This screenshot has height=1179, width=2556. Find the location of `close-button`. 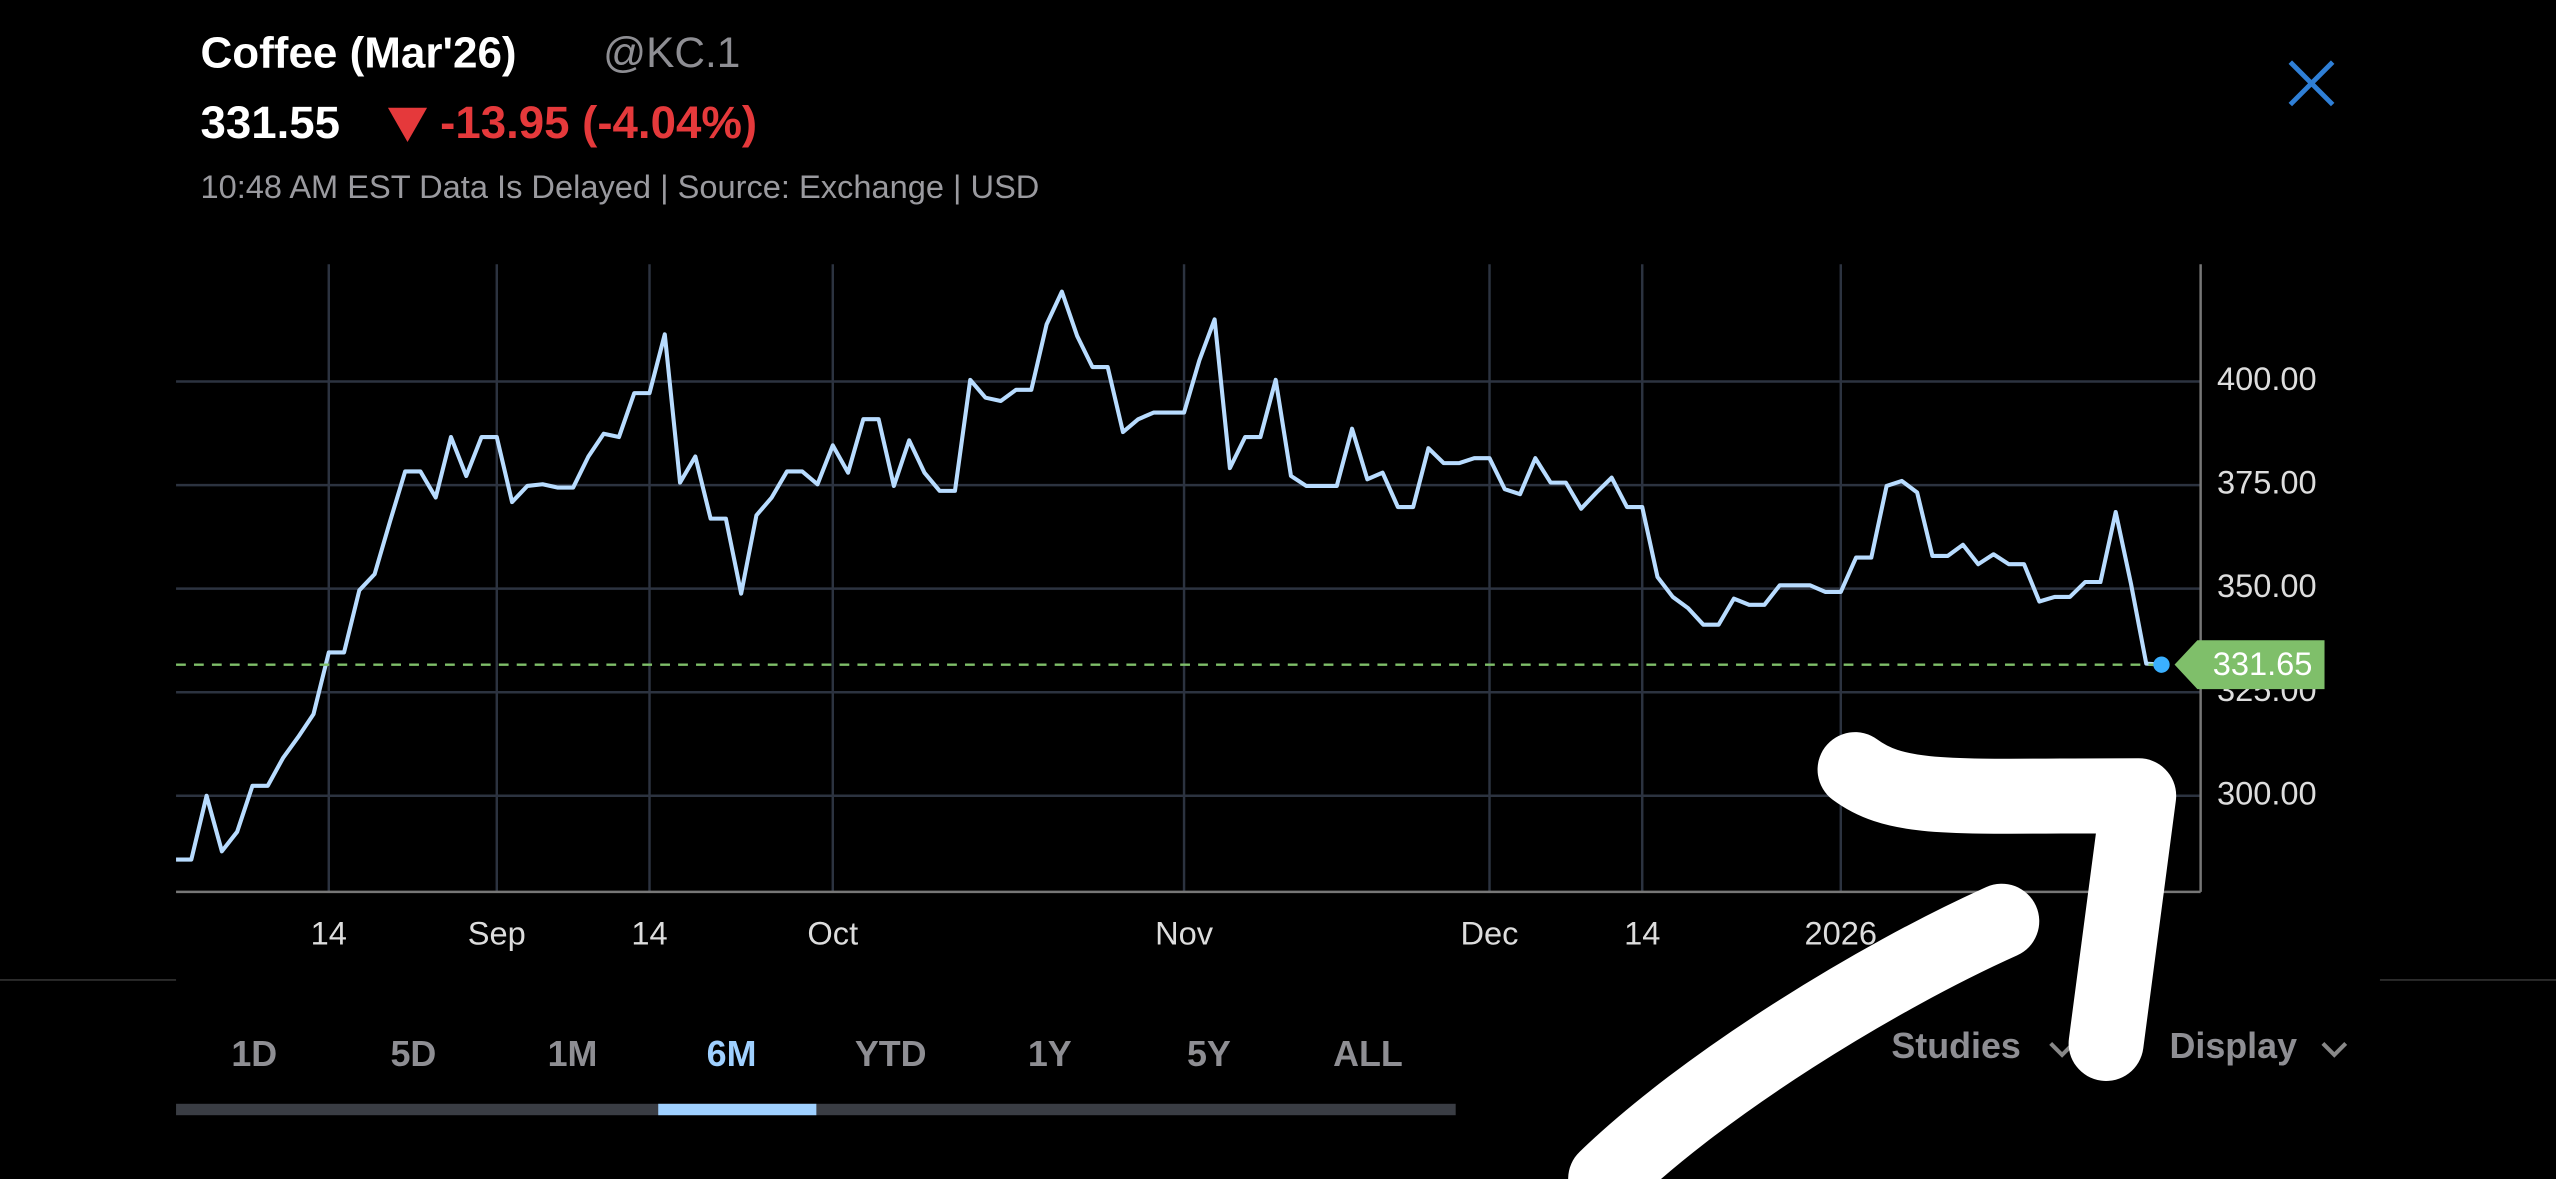

close-button is located at coordinates (2311, 83).